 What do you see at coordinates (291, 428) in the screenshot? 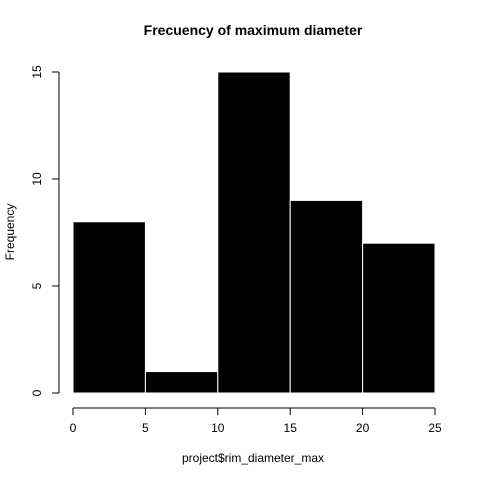
I see `x-tick-label-15: 15` at bounding box center [291, 428].